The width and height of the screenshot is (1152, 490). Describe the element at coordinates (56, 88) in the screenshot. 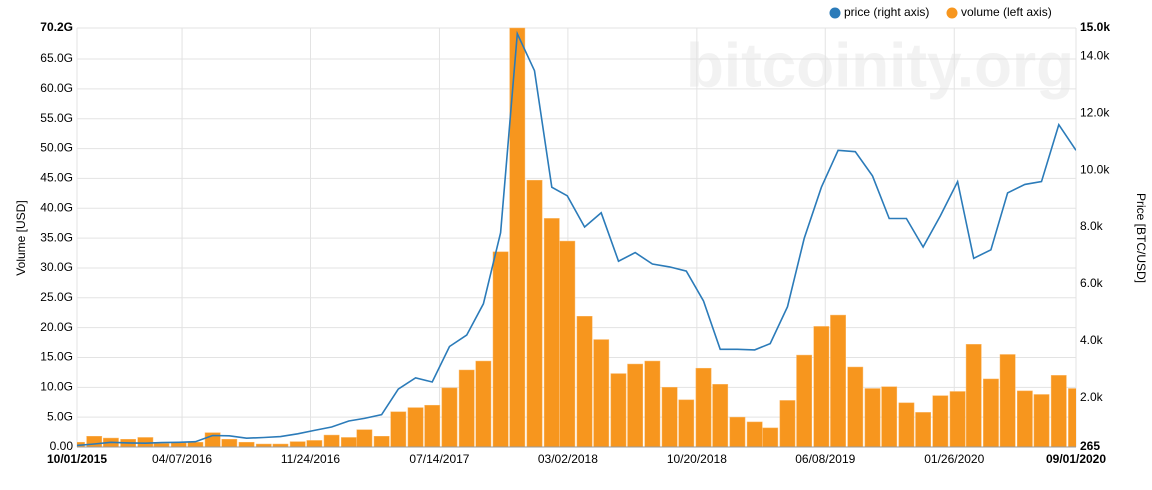

I see `y-tick-label: 60.0G` at that location.